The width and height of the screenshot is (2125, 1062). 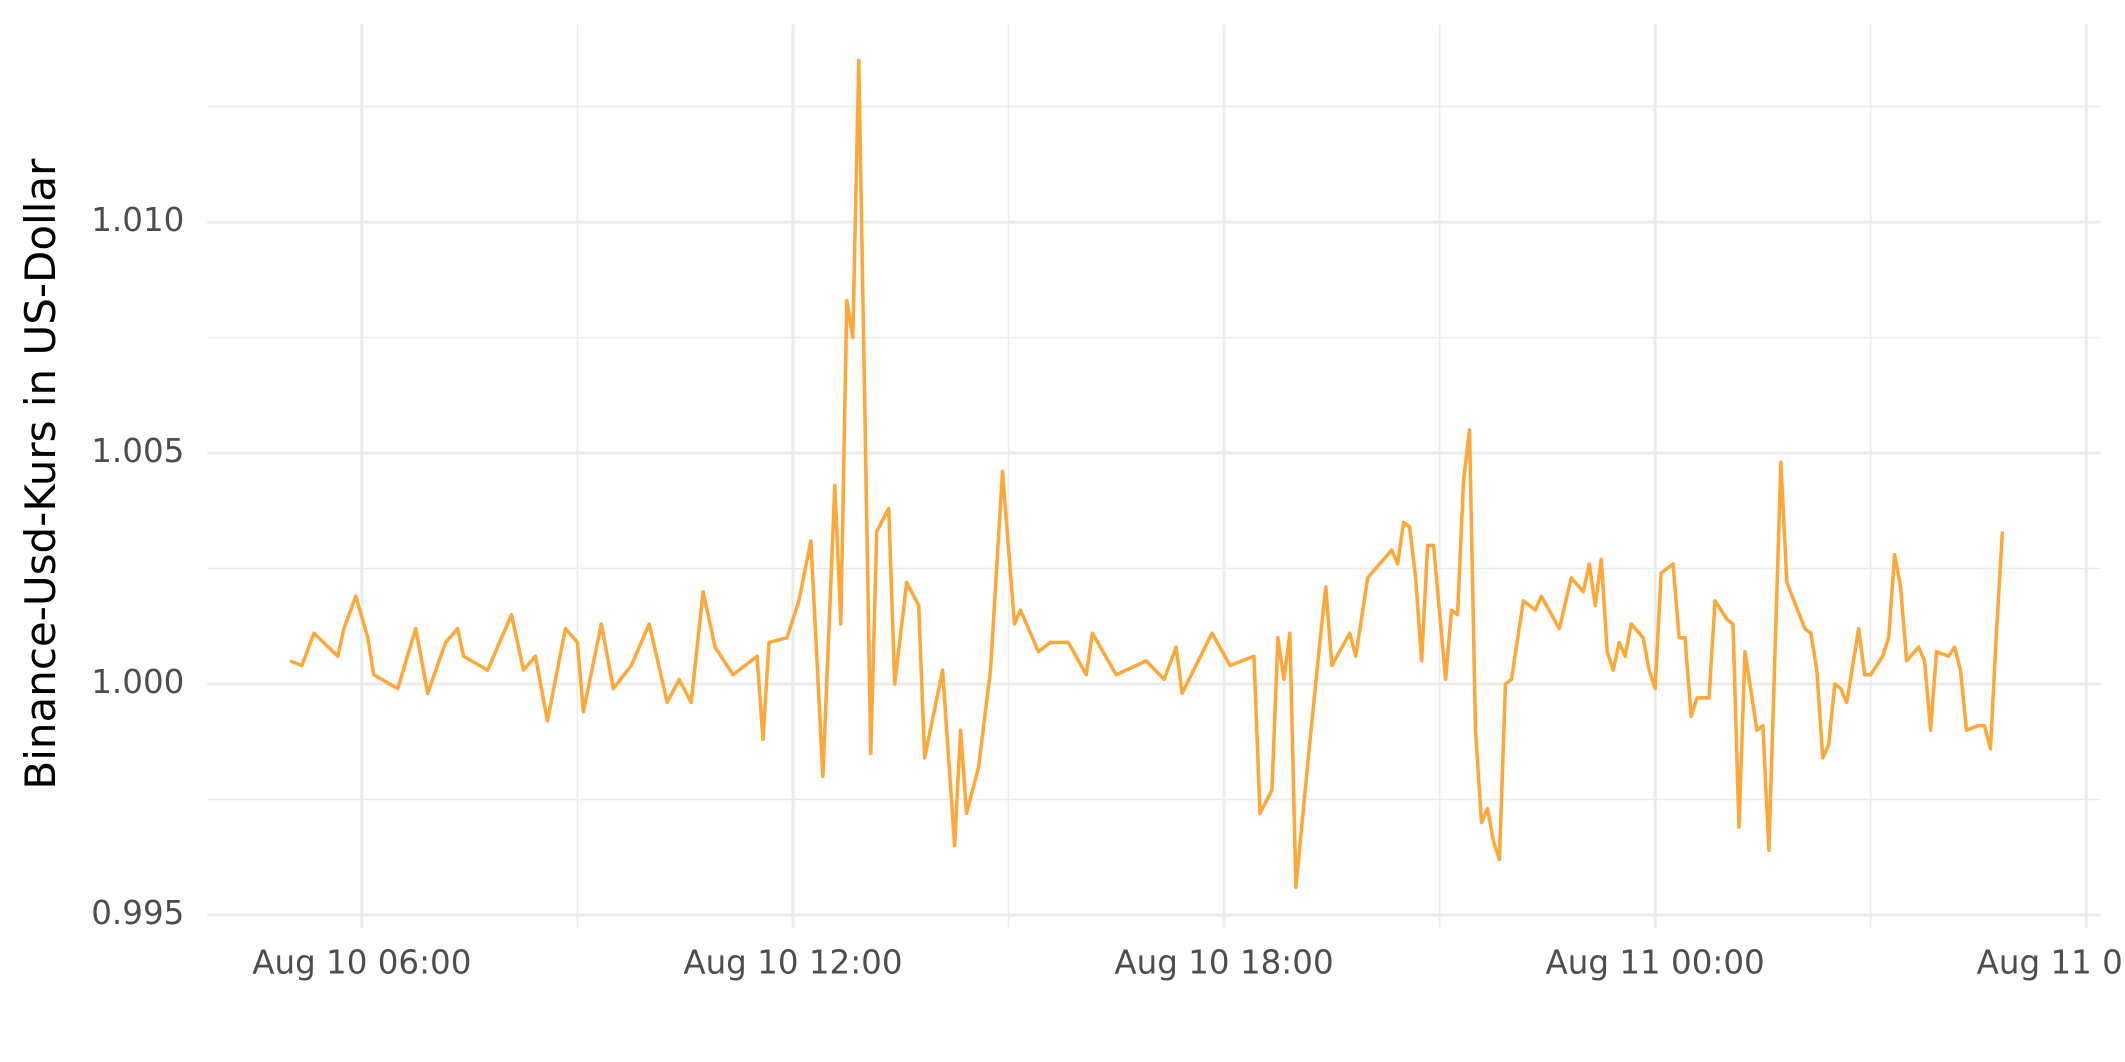 I want to click on x-tick-label: Aug 10 18:00, so click(x=1223, y=962).